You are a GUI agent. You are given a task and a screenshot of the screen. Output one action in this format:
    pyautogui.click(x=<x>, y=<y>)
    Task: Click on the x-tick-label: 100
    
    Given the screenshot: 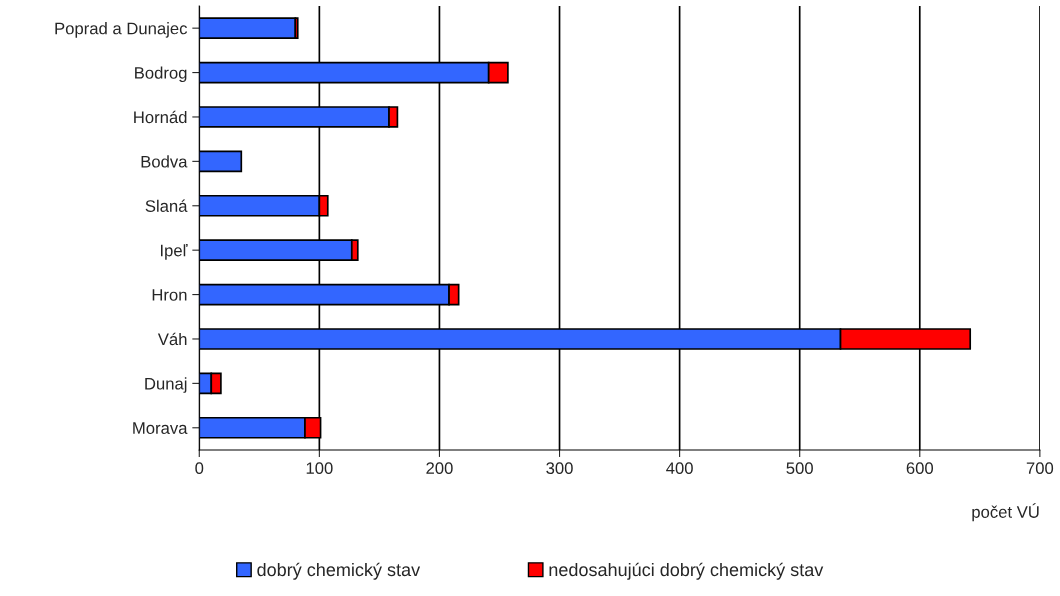 What is the action you would take?
    pyautogui.click(x=319, y=468)
    